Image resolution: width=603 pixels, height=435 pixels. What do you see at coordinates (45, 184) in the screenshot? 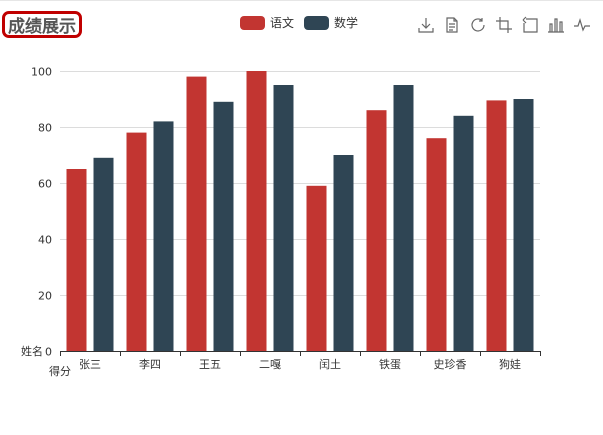
I see `y-tick-label: 60` at bounding box center [45, 184].